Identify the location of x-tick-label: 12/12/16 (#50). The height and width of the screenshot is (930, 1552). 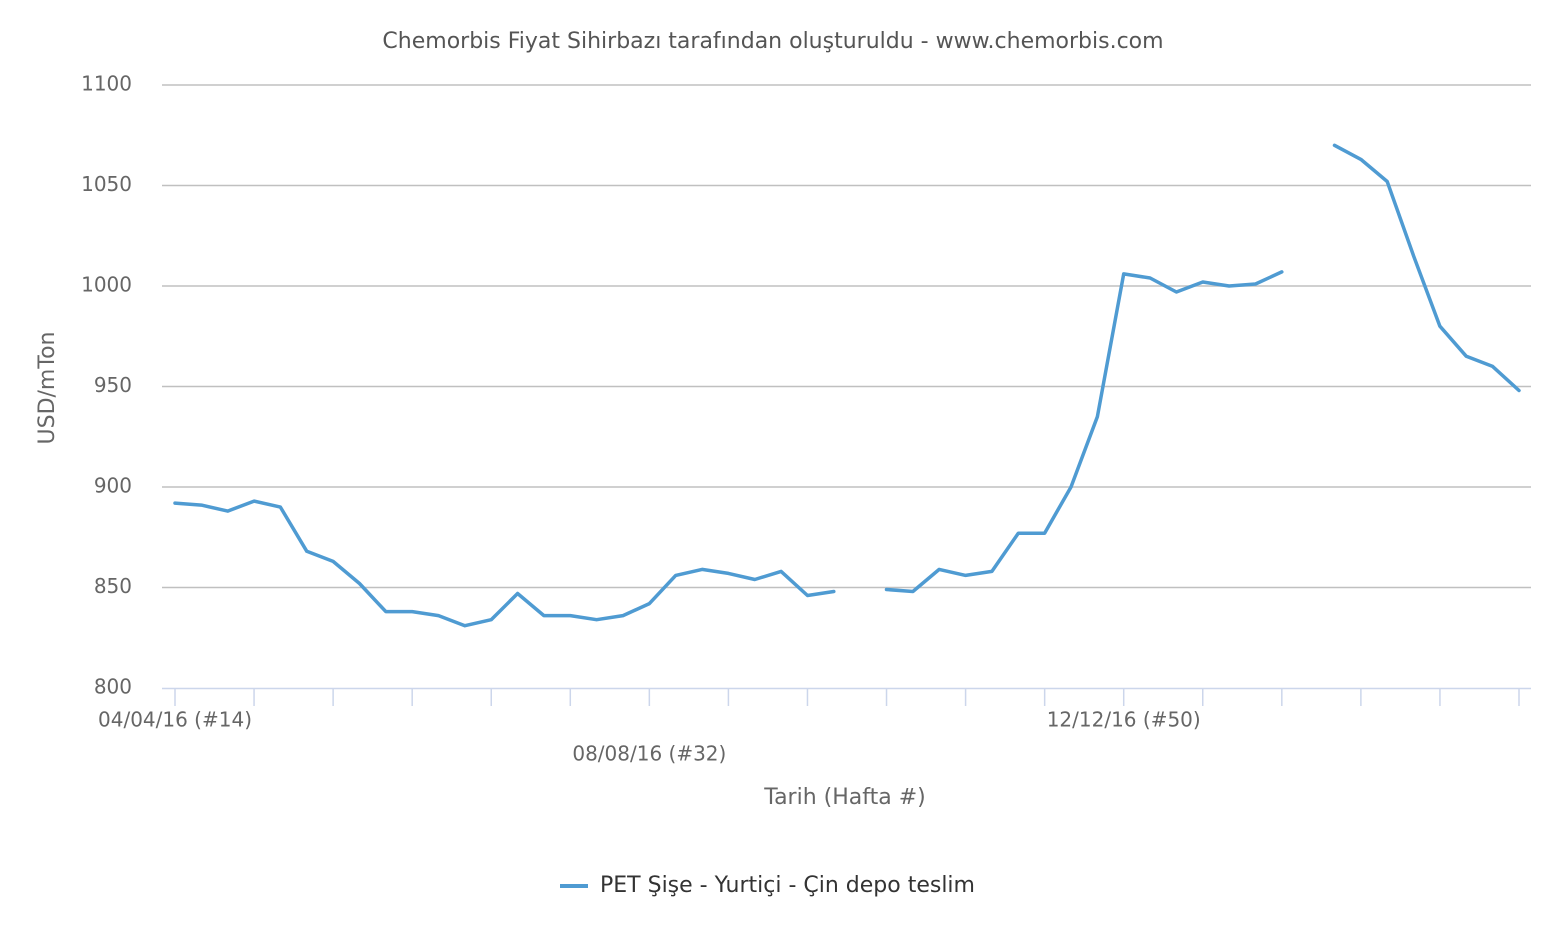
(1124, 720).